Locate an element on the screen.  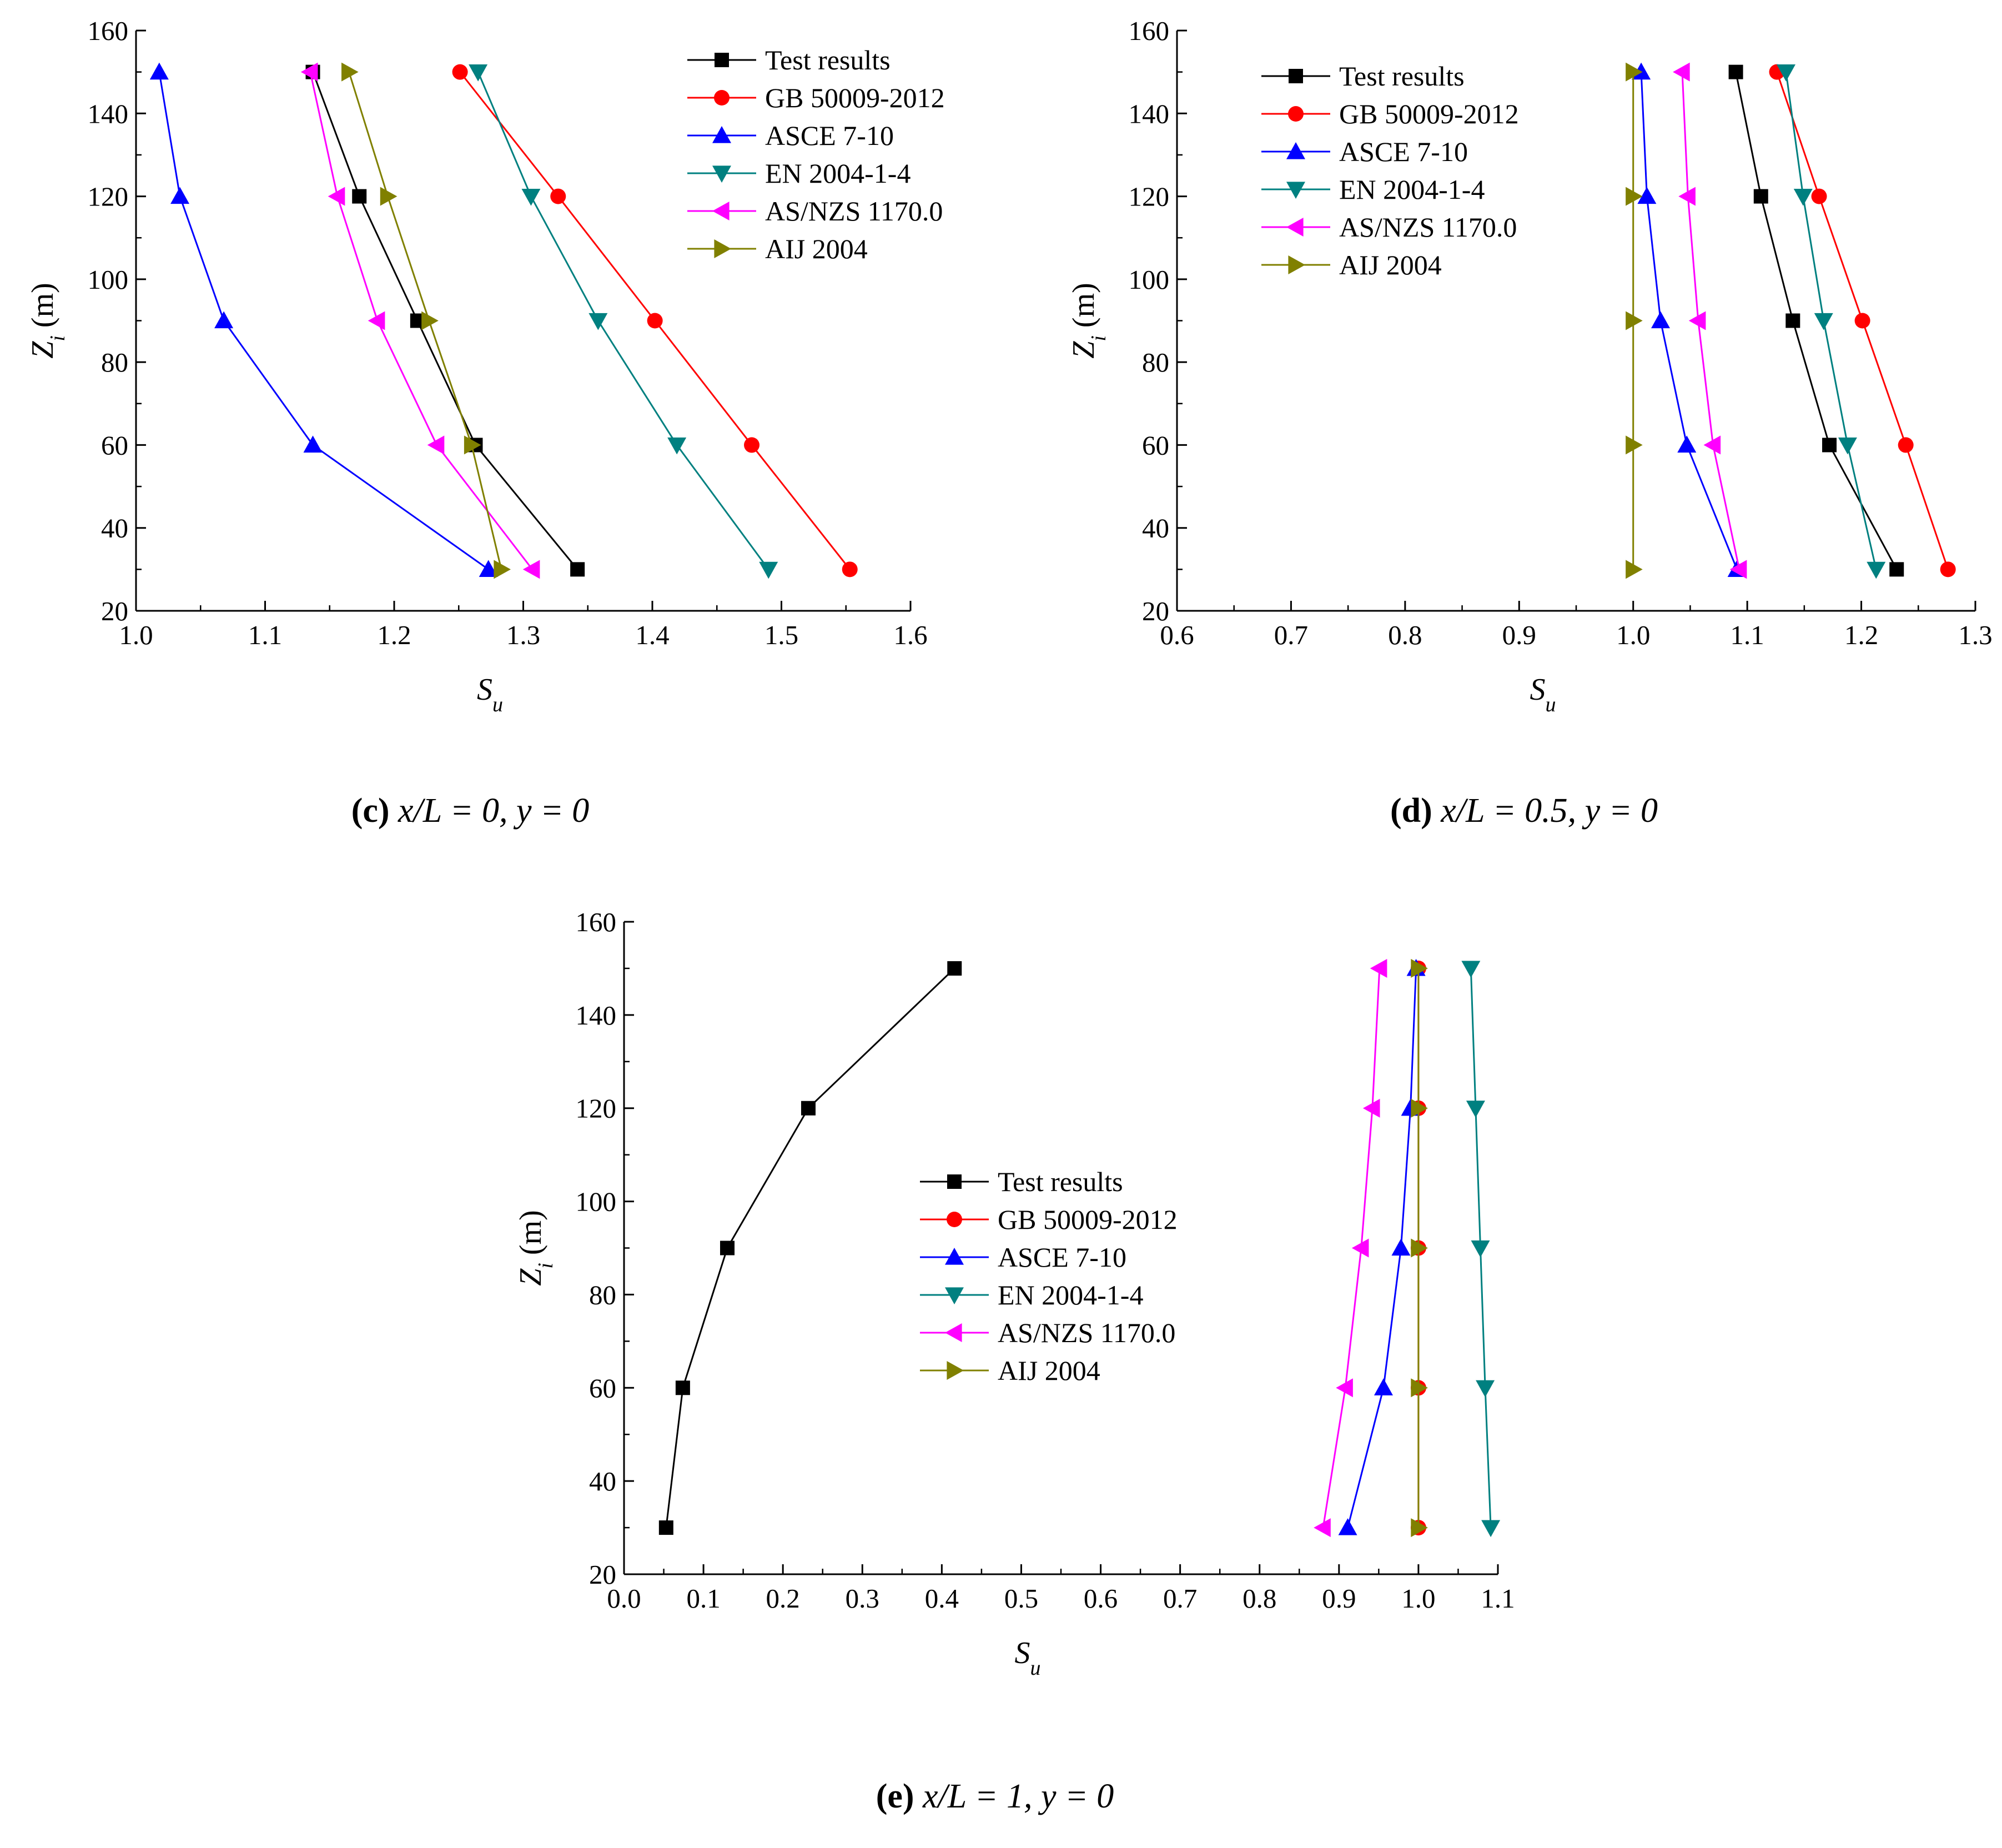
y-axis-title: Zi (m) is located at coordinates (535, 1248).